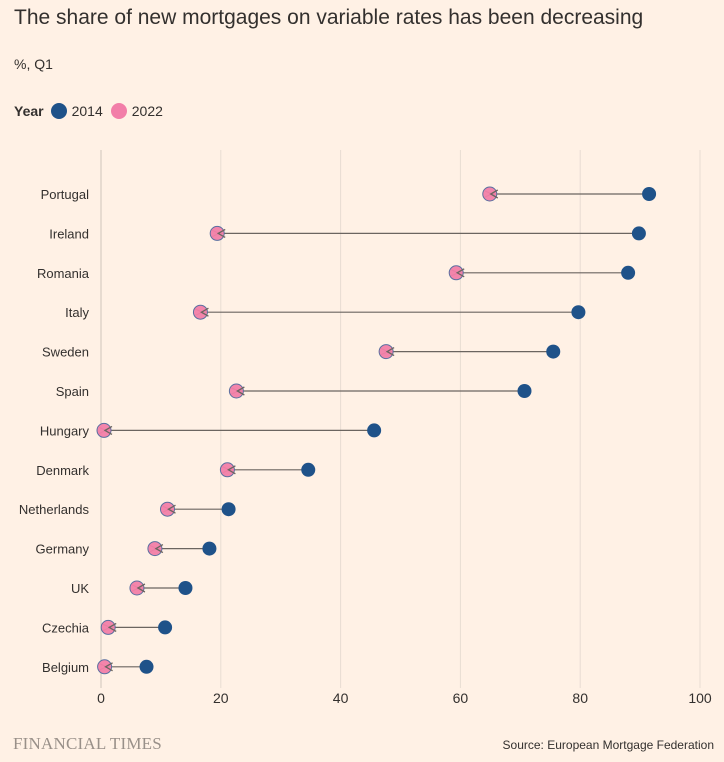  Describe the element at coordinates (87, 743) in the screenshot. I see `brand-logo: FINANCIAL TIMES` at that location.